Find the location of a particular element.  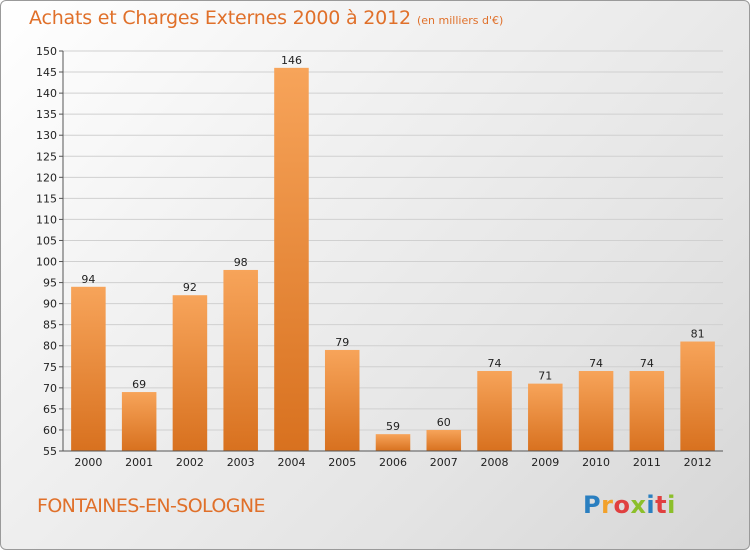

y-tick-label: 105 is located at coordinates (46, 240).